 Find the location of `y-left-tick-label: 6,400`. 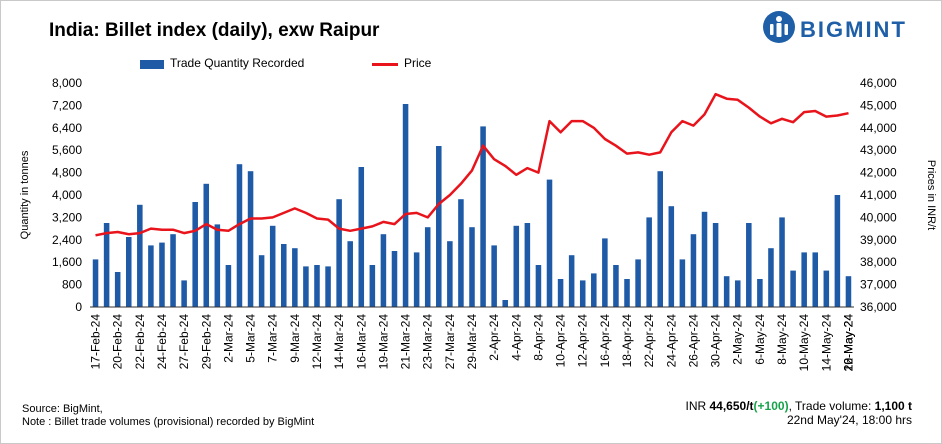

y-left-tick-label: 6,400 is located at coordinates (67, 128).